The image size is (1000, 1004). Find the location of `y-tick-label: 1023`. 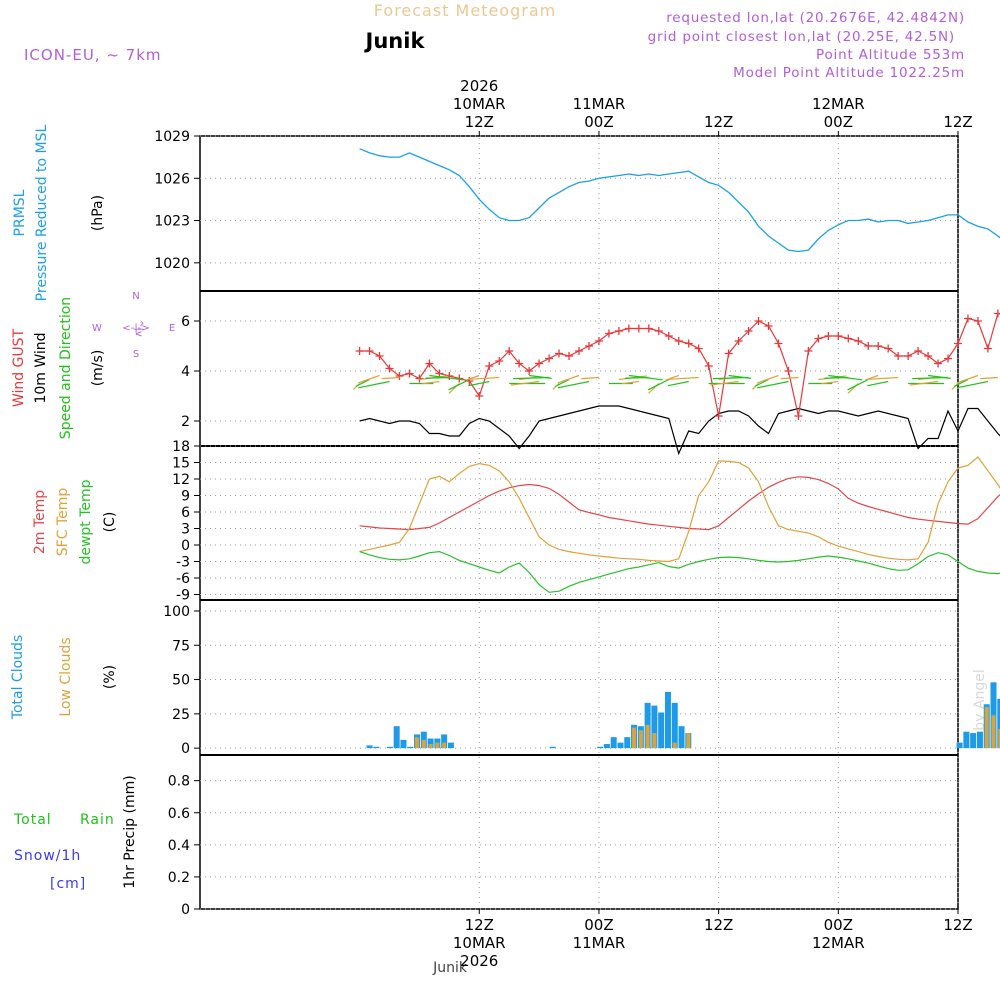

y-tick-label: 1023 is located at coordinates (172, 222).